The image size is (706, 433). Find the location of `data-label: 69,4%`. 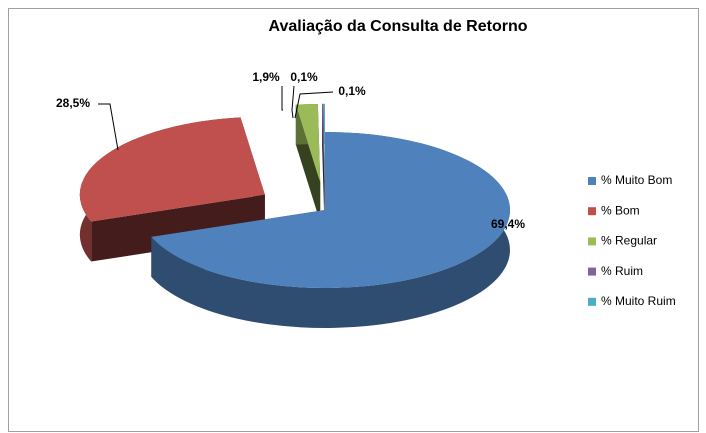

data-label: 69,4% is located at coordinates (508, 224).